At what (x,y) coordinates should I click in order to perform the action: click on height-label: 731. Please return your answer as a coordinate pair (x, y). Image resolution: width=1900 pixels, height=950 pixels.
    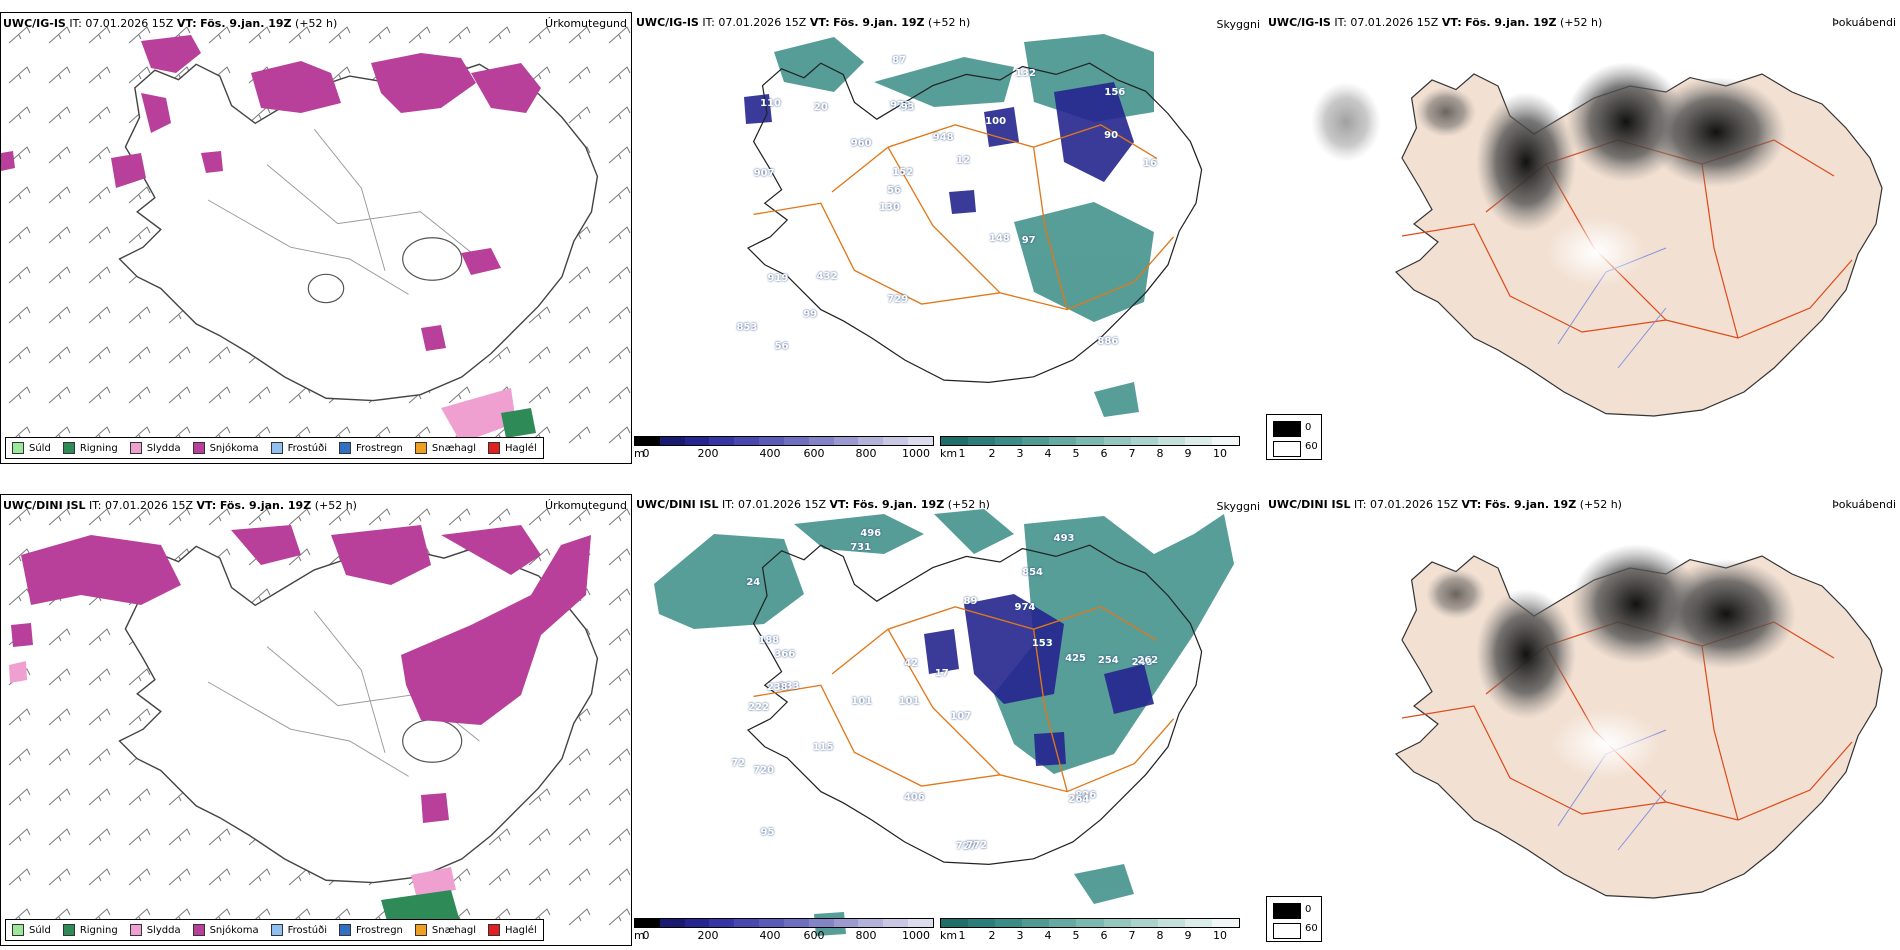
    Looking at the image, I should click on (861, 548).